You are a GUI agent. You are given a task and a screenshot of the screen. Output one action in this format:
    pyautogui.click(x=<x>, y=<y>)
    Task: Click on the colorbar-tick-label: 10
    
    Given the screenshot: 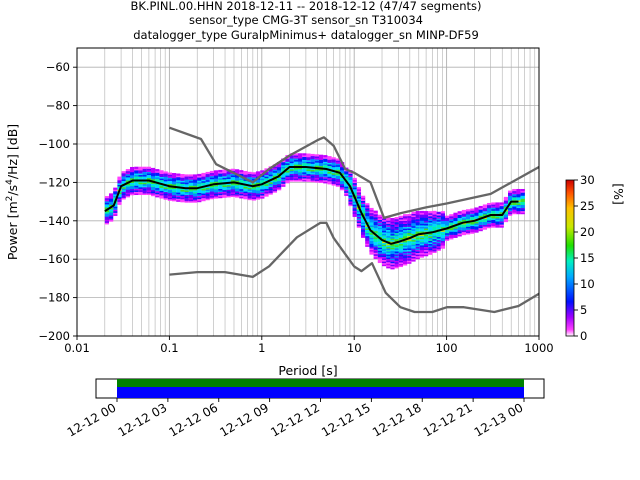 What is the action you would take?
    pyautogui.click(x=587, y=284)
    